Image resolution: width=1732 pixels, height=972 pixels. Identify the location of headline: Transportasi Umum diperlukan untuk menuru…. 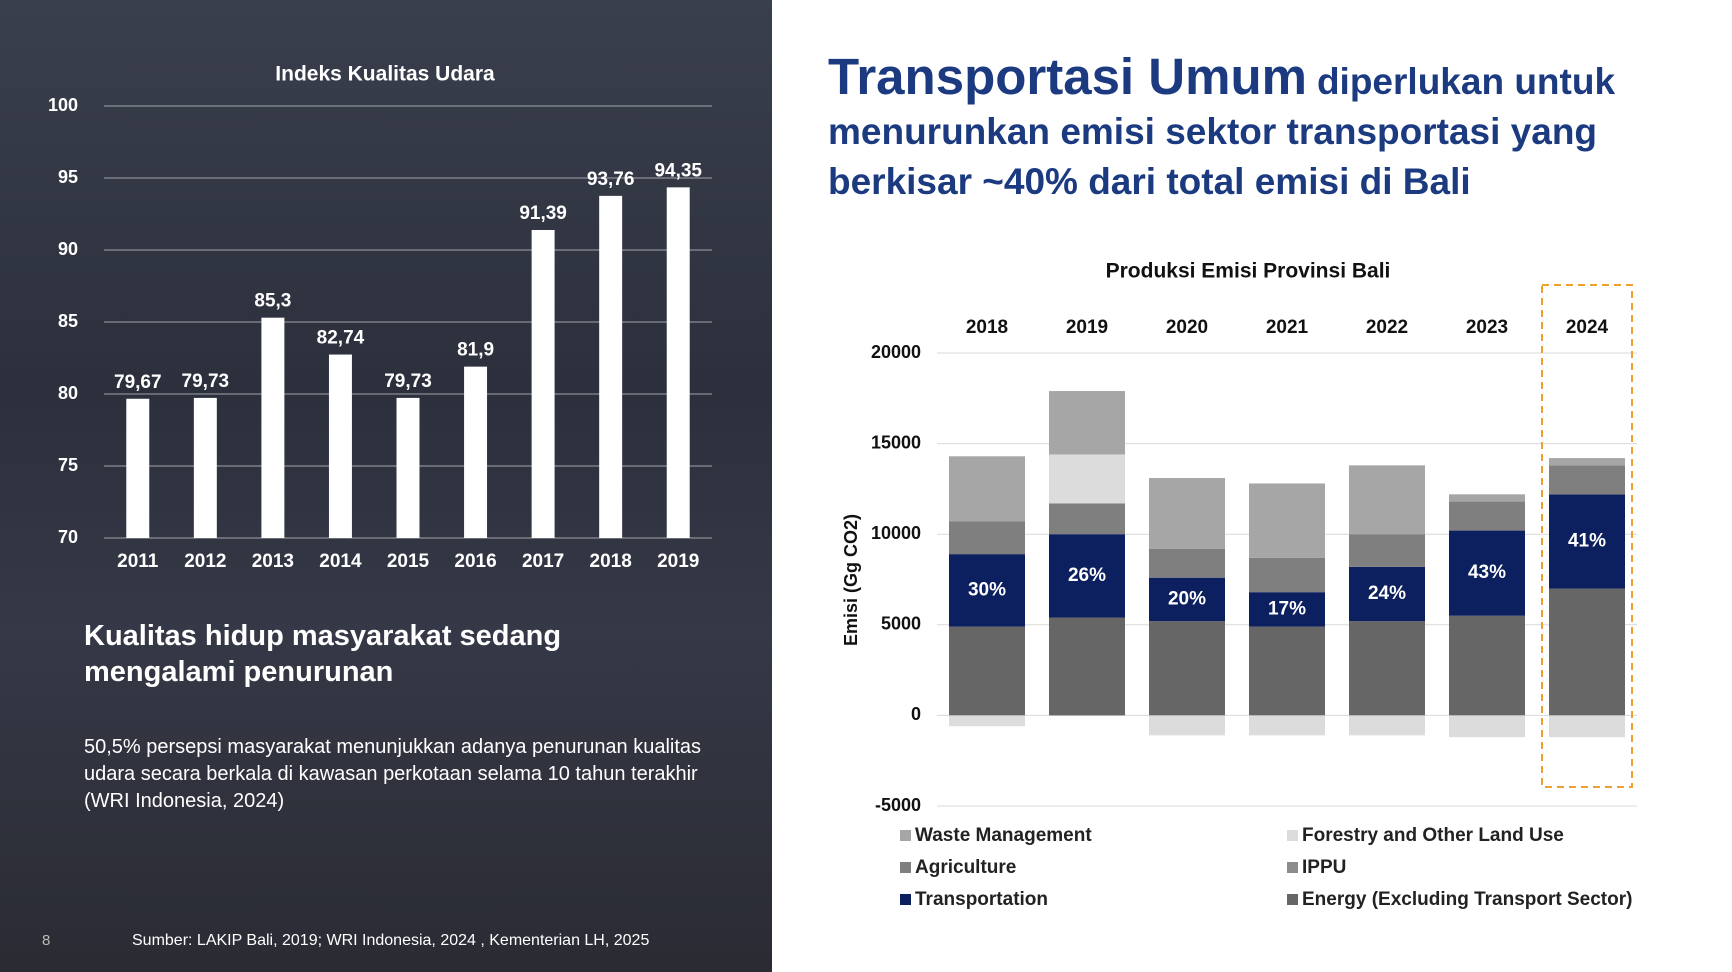
(1268, 129).